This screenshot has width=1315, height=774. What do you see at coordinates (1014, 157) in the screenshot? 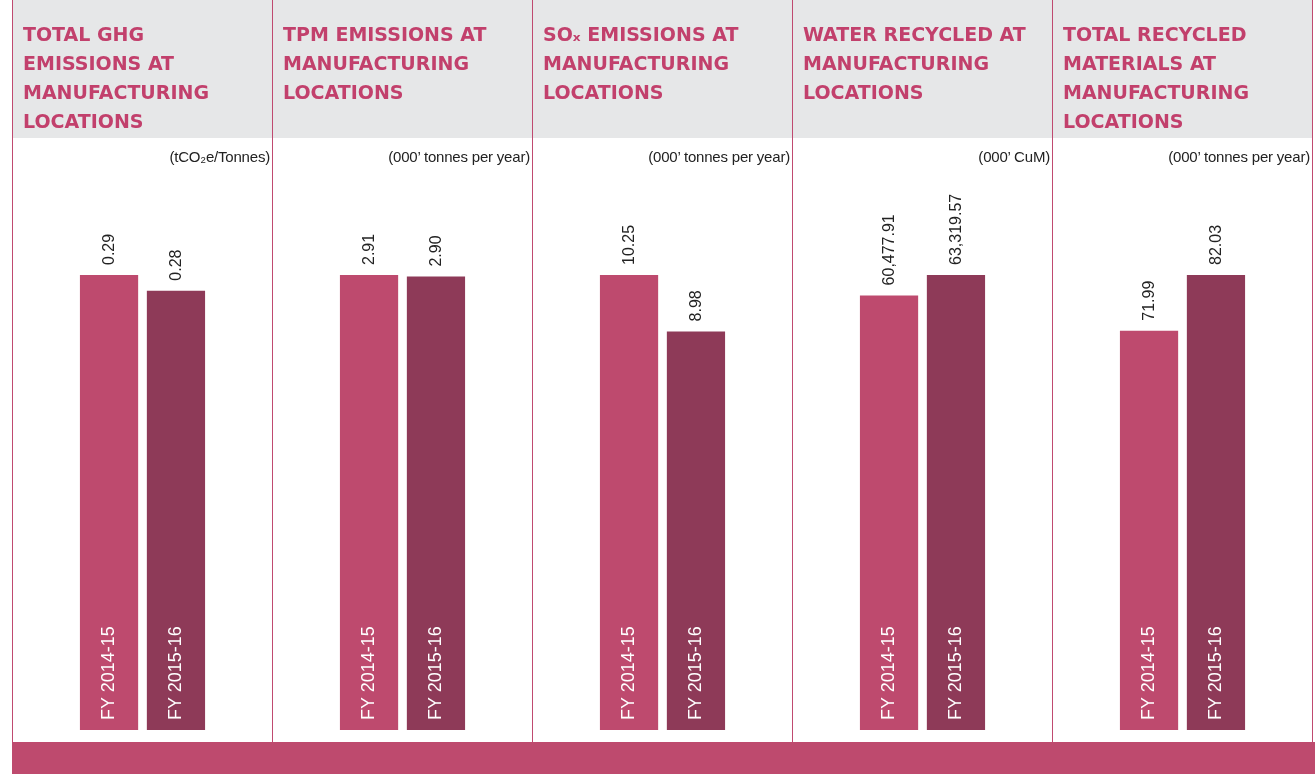
I see `chart-subtitle: (000’ CuM)` at bounding box center [1014, 157].